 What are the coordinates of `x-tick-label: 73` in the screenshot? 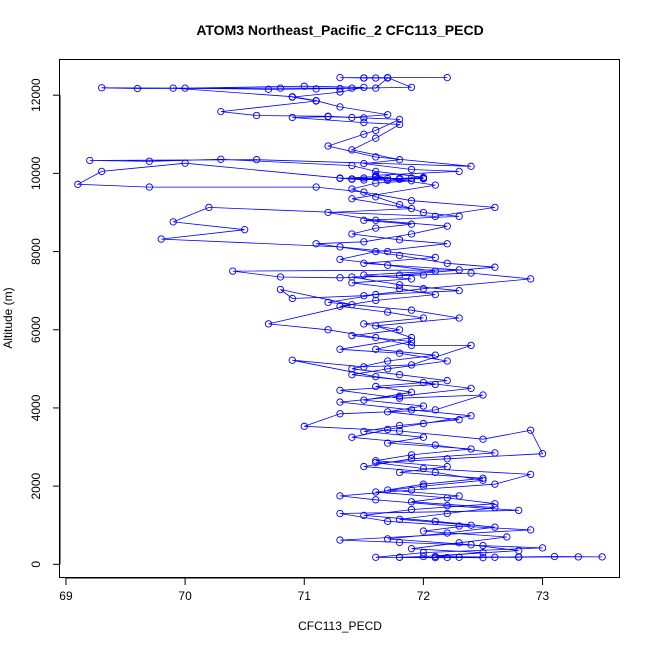 It's located at (543, 596).